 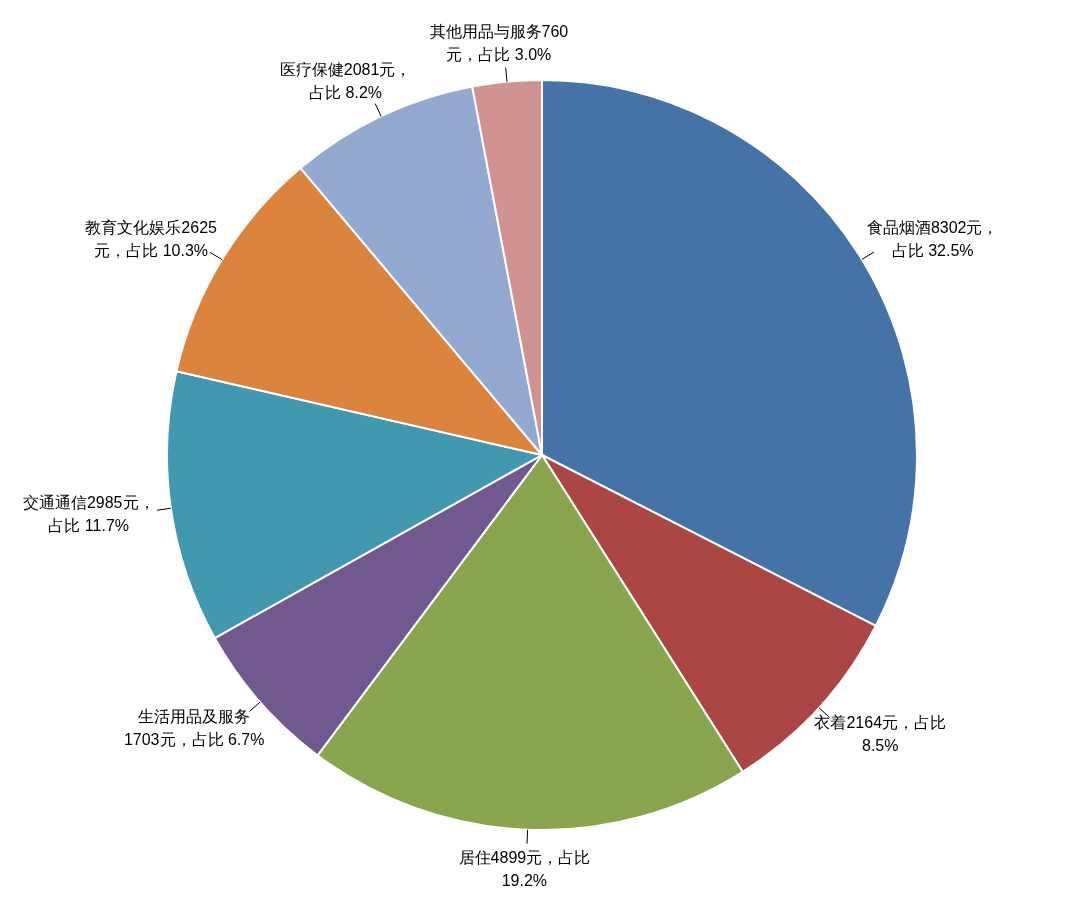 What do you see at coordinates (345, 81) in the screenshot?
I see `slice-label: 医疗保健2081元，占比 8.2%` at bounding box center [345, 81].